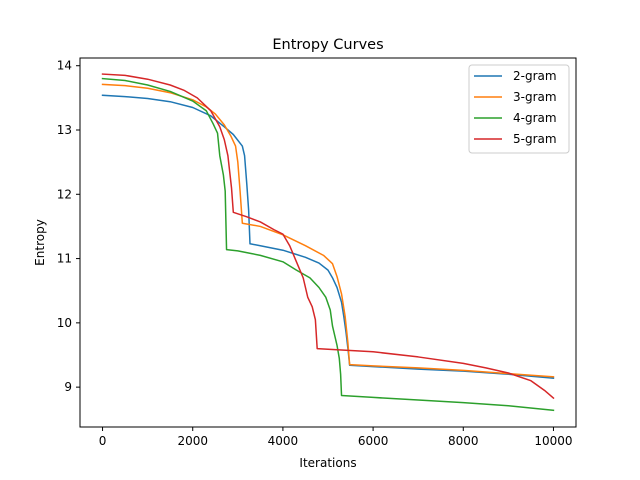 Image resolution: width=640 pixels, height=480 pixels. I want to click on x-tick-label: 2000, so click(192, 441).